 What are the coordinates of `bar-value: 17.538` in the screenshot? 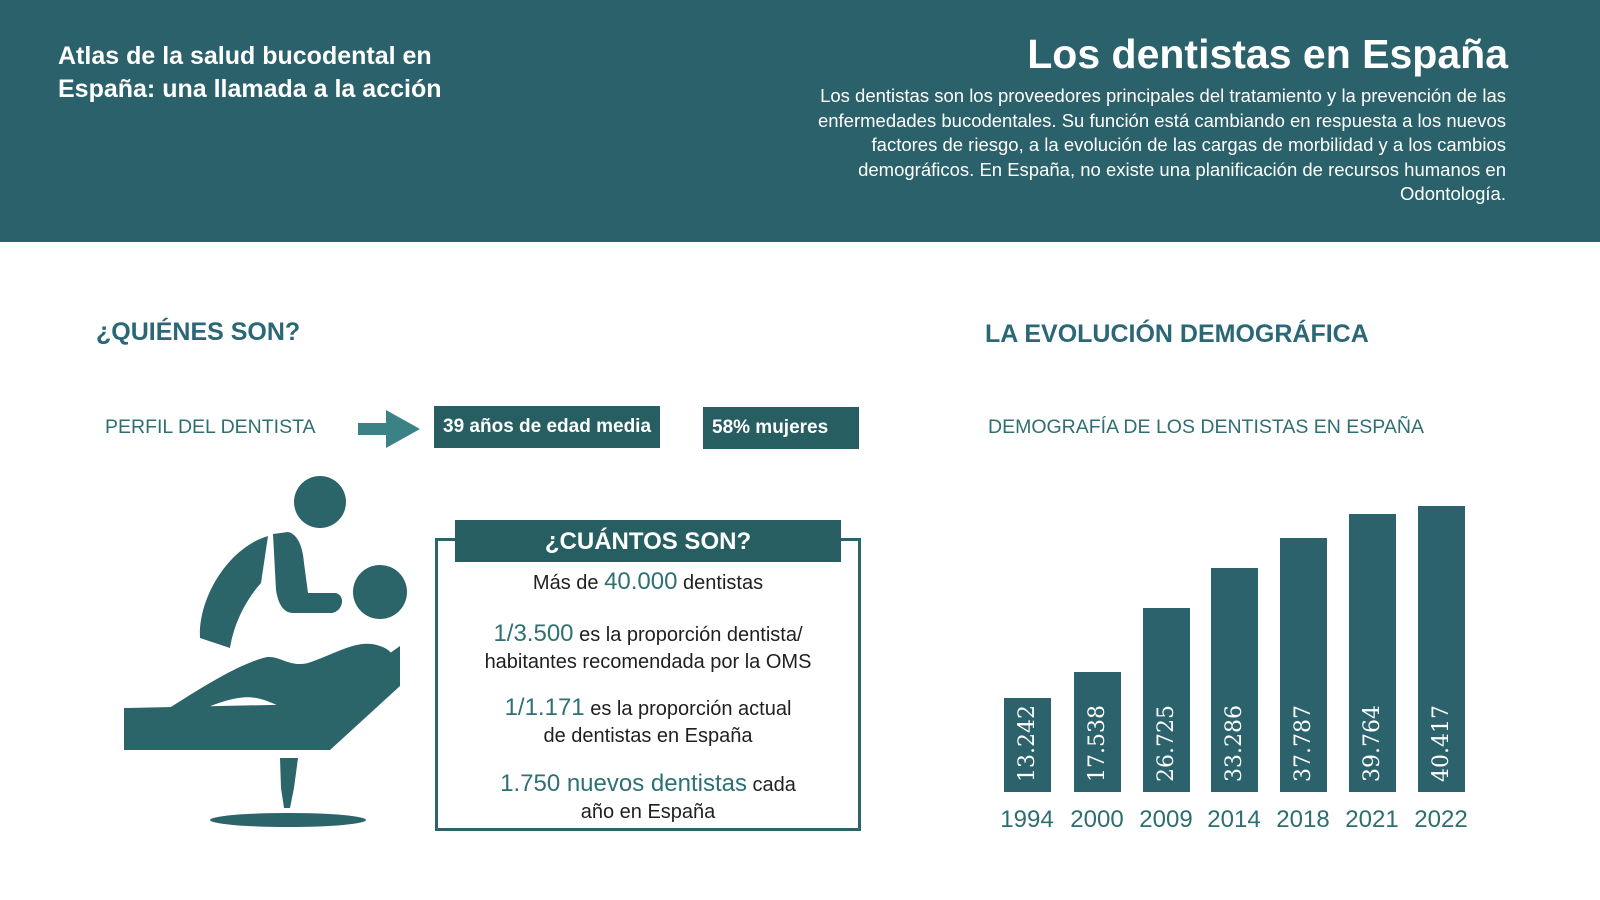 It's located at (1097, 743).